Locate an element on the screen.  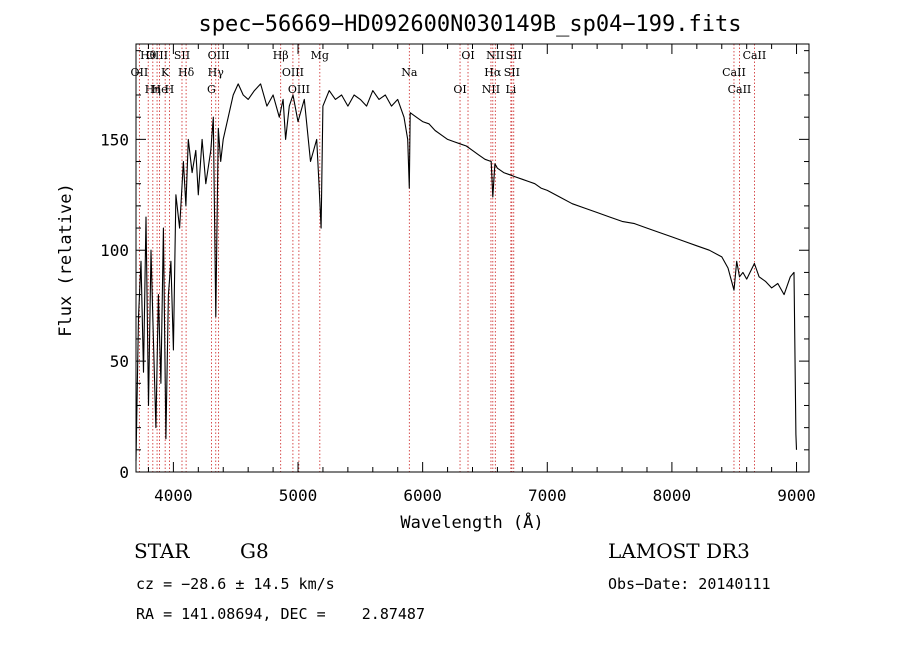
line-label: Li is located at coordinates (510, 89).